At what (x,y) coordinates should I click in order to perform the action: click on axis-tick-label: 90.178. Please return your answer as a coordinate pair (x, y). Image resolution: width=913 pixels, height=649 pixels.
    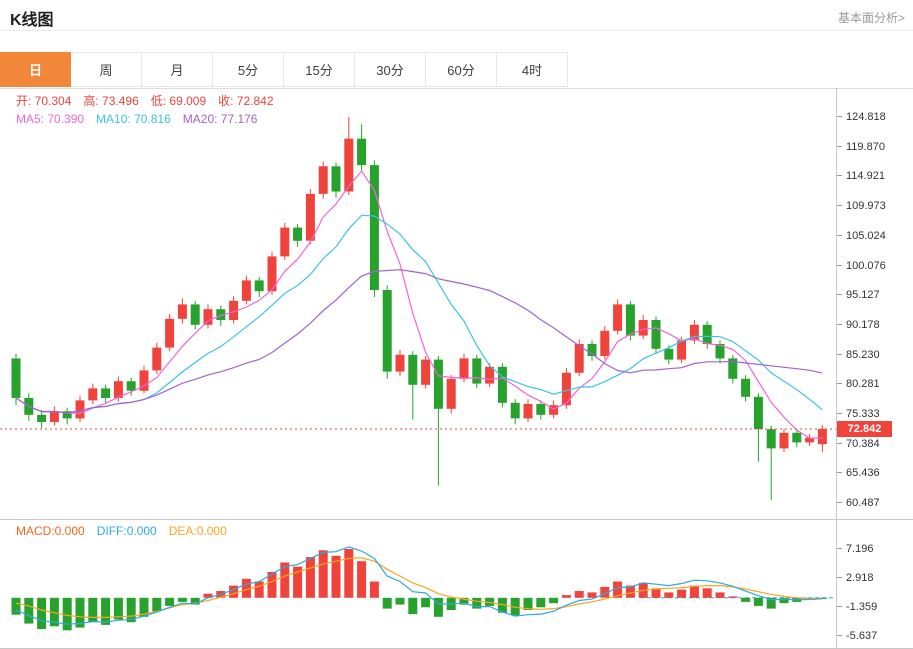
    Looking at the image, I should click on (858, 325).